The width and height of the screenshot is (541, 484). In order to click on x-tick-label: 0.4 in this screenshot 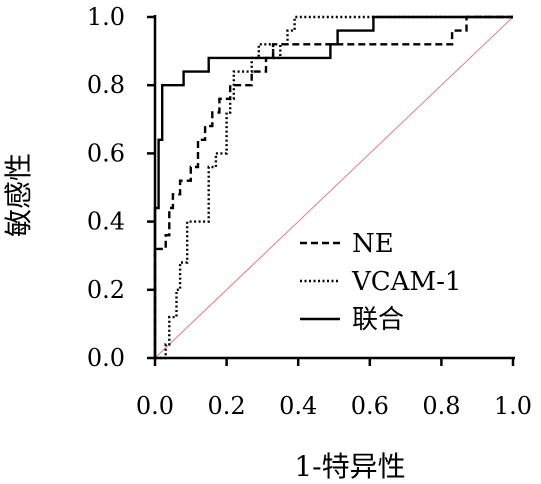, I will do `click(298, 406)`.